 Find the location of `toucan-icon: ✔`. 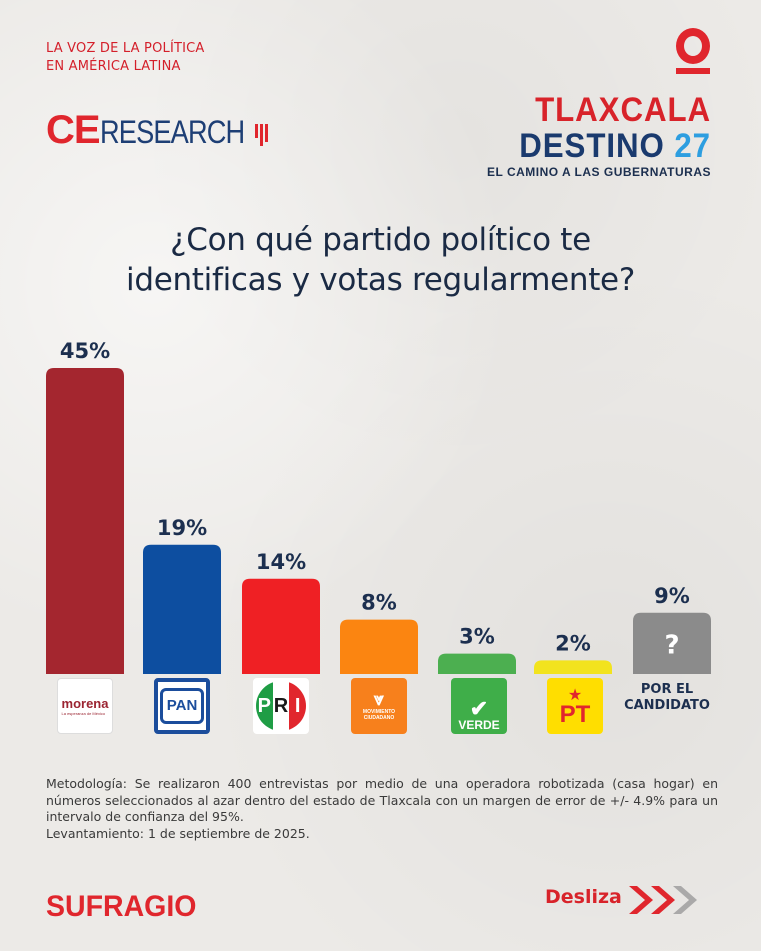

toucan-icon: ✔ is located at coordinates (479, 708).